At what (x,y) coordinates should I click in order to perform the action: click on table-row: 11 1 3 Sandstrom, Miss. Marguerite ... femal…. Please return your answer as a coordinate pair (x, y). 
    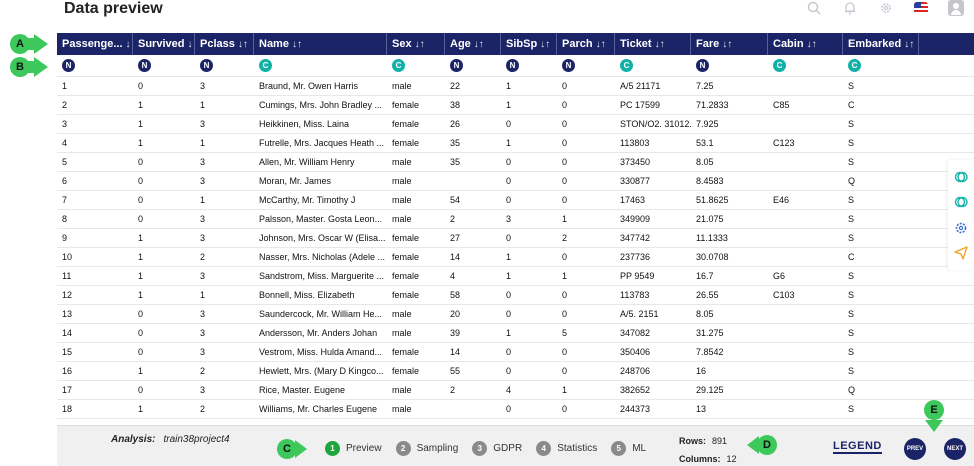
    Looking at the image, I should click on (515, 276).